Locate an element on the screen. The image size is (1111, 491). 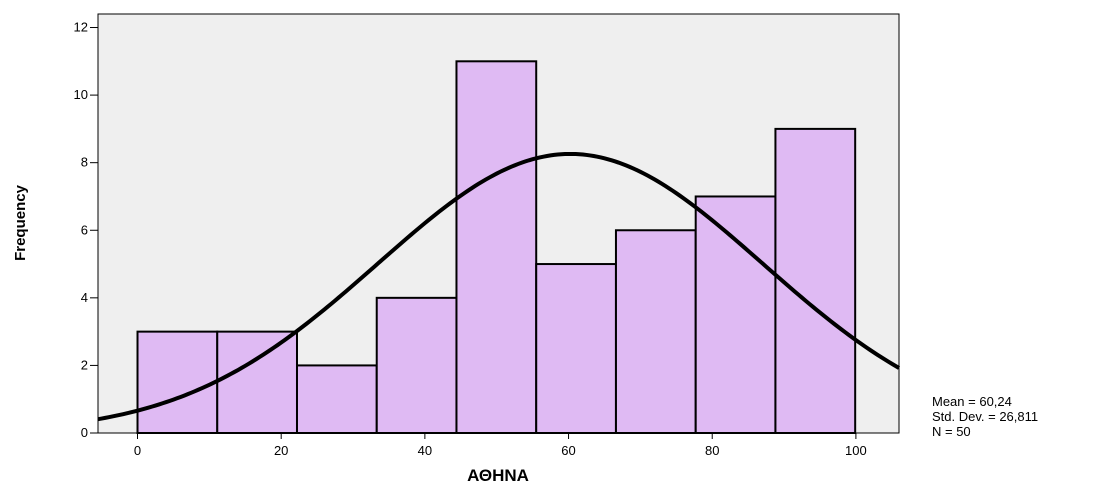
std-dev-label: Std. Dev. = 26,811 is located at coordinates (985, 416).